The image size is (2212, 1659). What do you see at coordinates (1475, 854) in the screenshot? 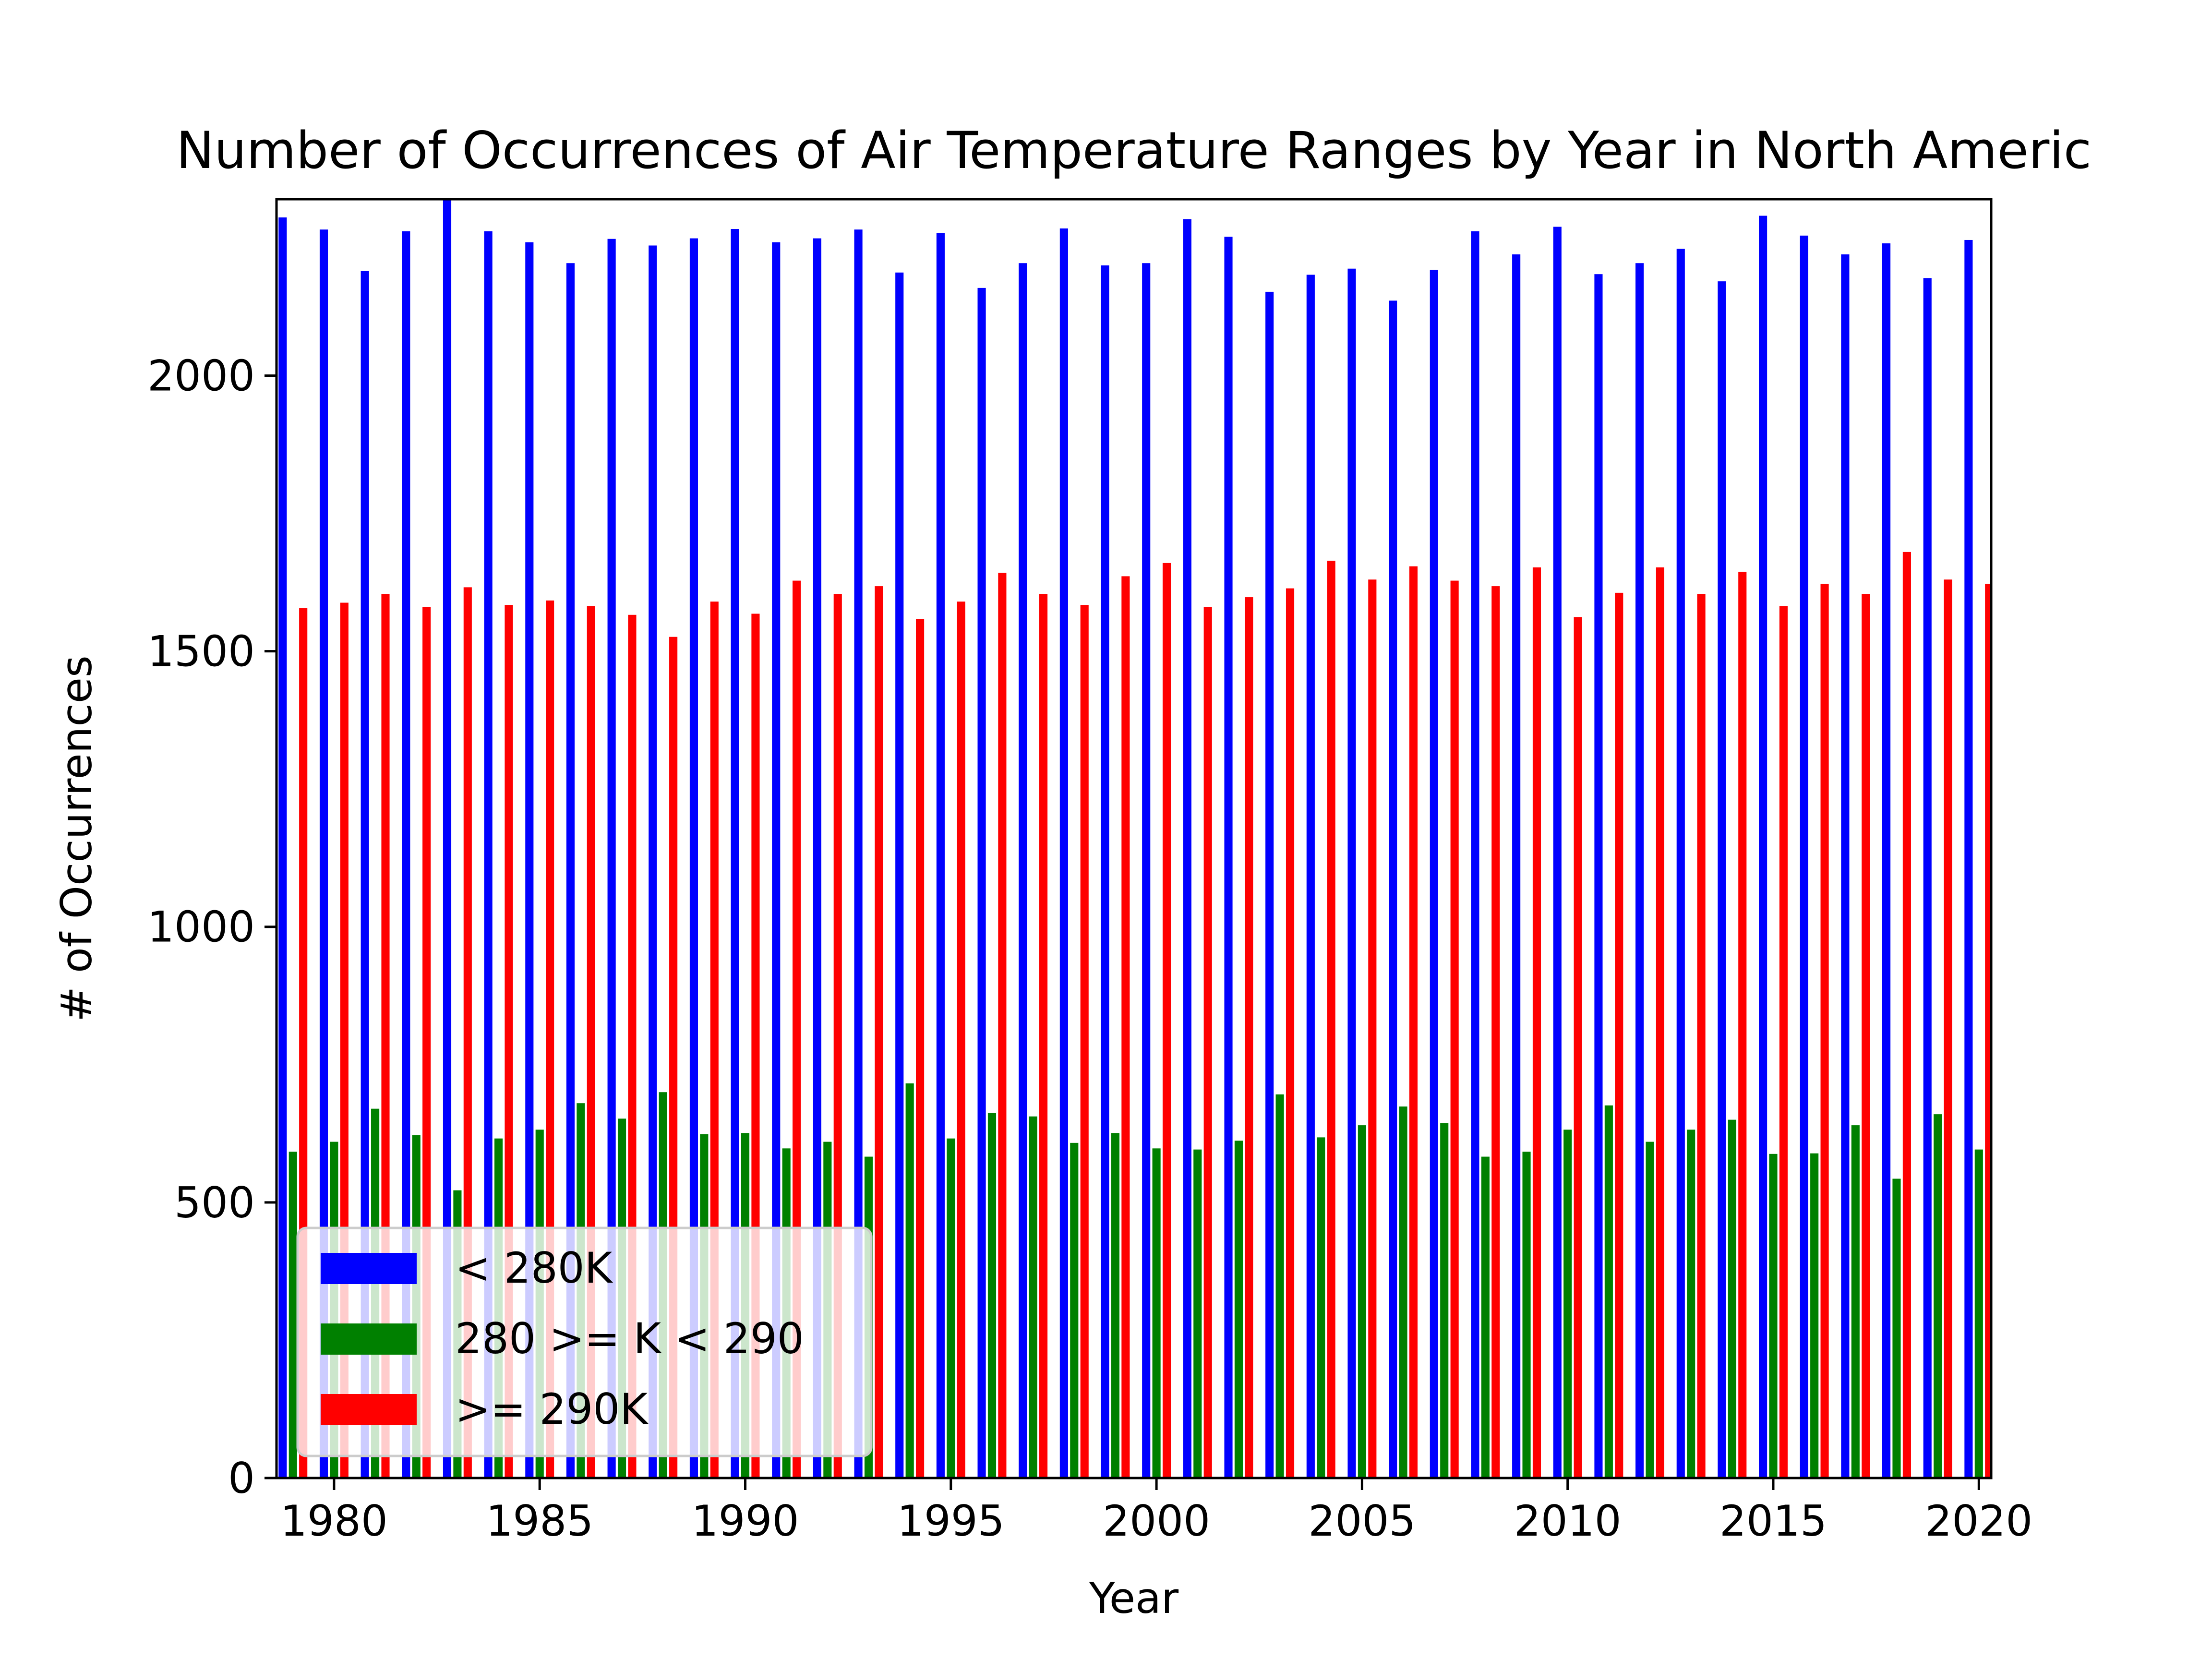
I see `bar-series-0-2008` at bounding box center [1475, 854].